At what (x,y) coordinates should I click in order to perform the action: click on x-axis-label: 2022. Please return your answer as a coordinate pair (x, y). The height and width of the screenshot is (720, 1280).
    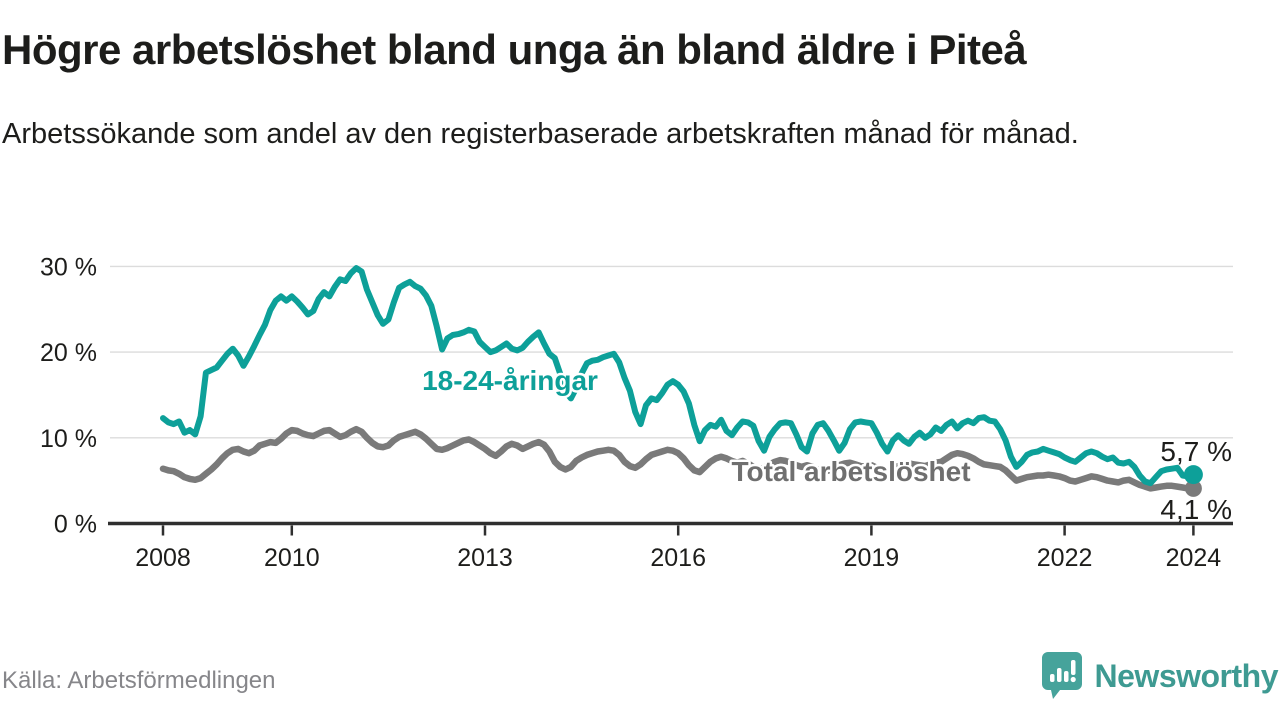
    Looking at the image, I should click on (1065, 558).